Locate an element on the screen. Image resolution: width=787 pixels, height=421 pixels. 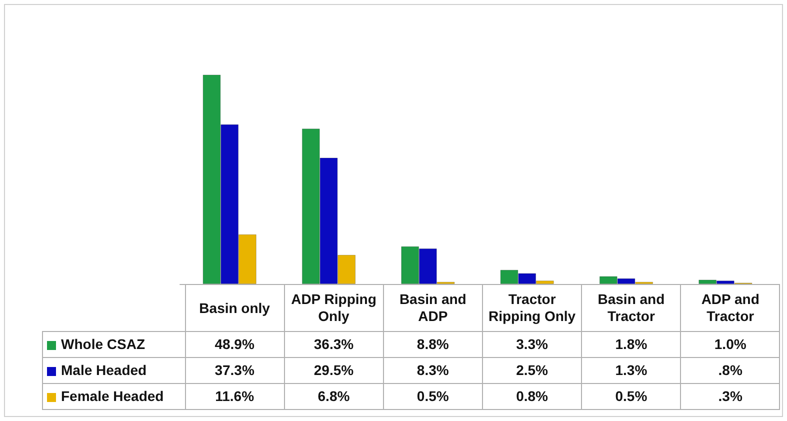
x-tick-label: Basin and ADP is located at coordinates (432, 308).